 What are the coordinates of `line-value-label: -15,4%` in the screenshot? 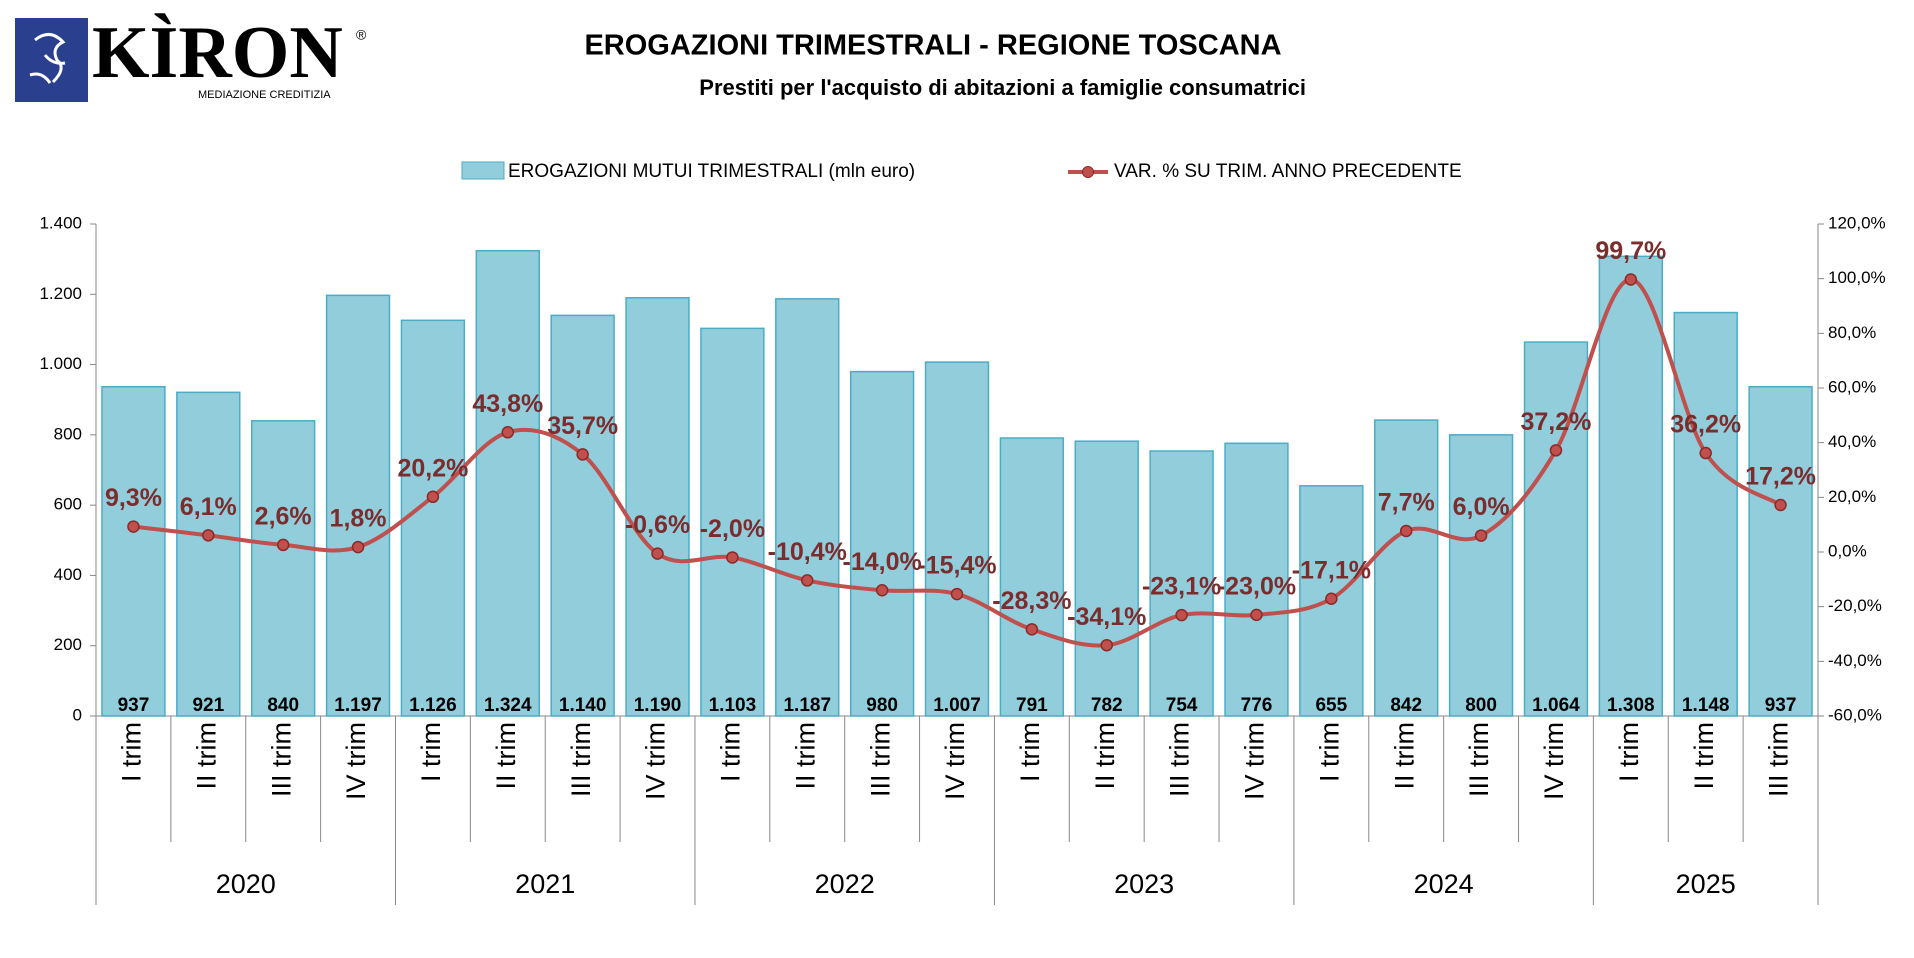 It's located at (956, 566).